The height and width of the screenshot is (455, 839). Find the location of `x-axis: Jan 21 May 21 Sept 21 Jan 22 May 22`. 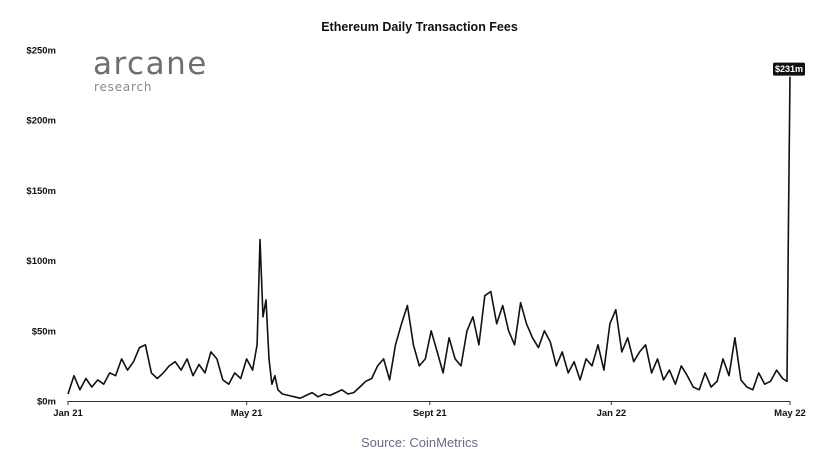

x-axis: Jan 21 May 21 Sept 21 Jan 22 May 22 is located at coordinates (429, 410).